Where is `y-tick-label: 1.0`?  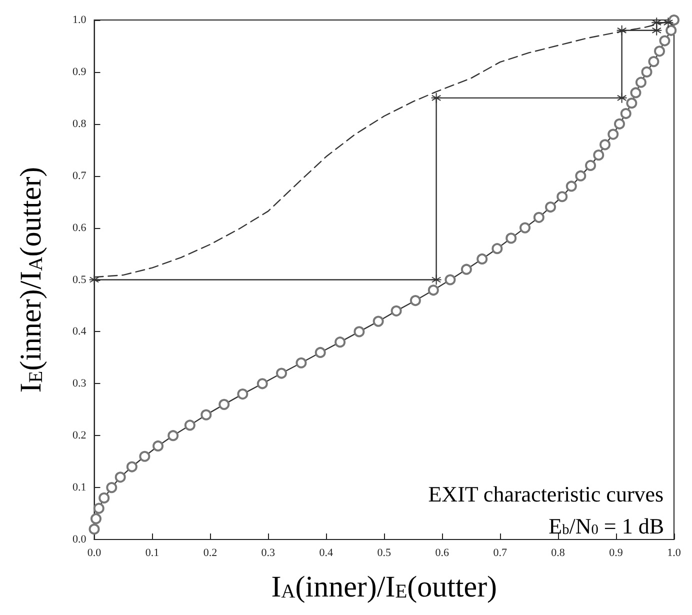 y-tick-label: 1.0 is located at coordinates (79, 20).